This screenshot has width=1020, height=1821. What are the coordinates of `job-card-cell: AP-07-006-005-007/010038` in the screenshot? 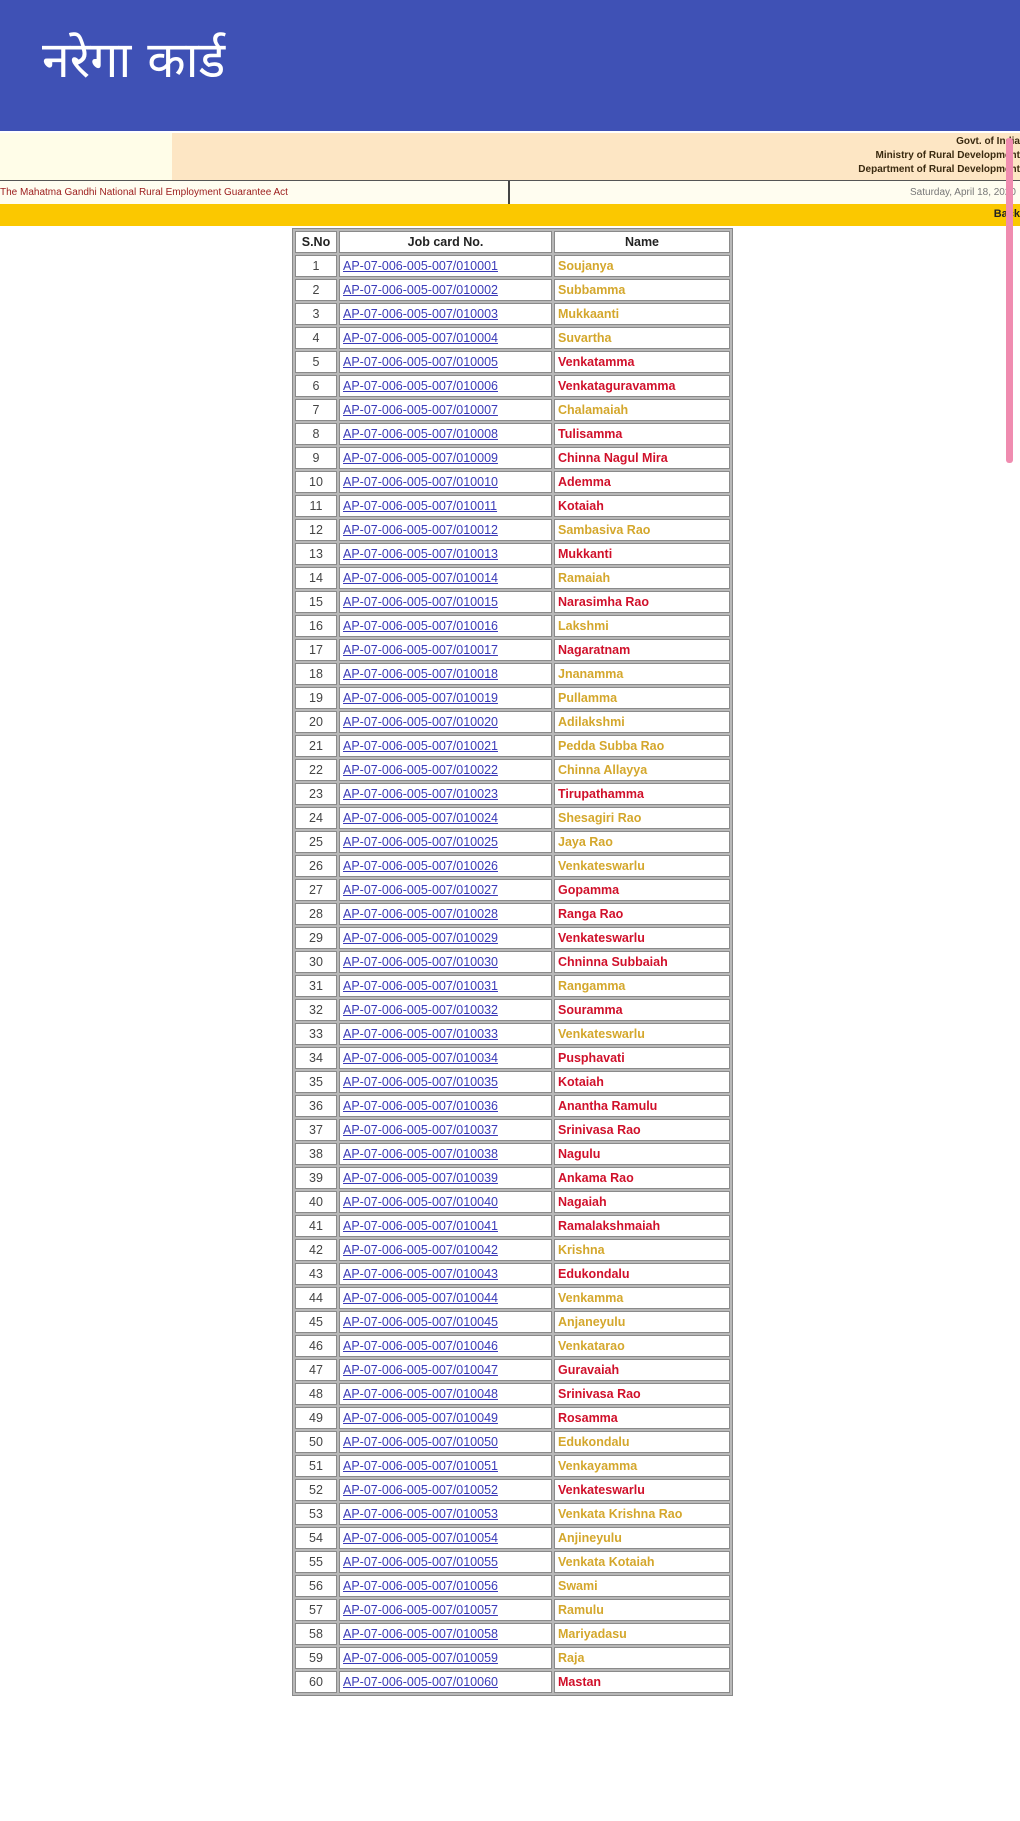 It's located at (445, 1154).